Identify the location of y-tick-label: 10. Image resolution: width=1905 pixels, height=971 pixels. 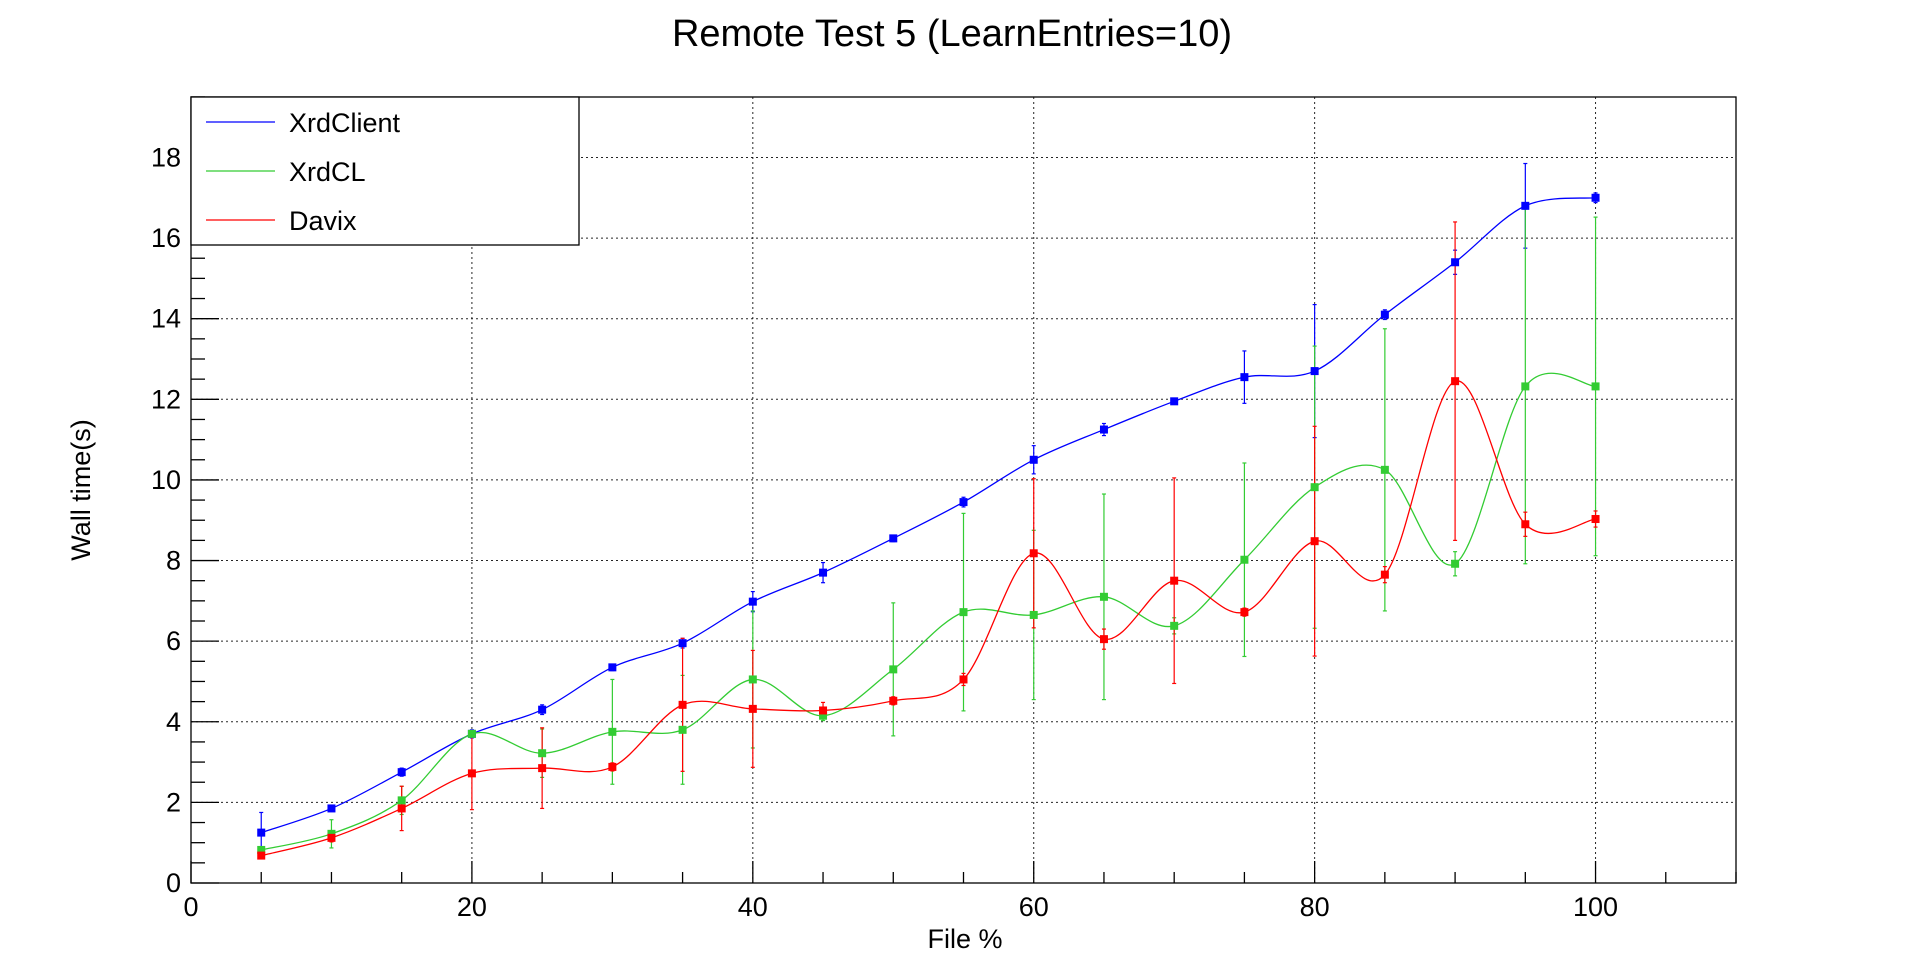
(166, 480).